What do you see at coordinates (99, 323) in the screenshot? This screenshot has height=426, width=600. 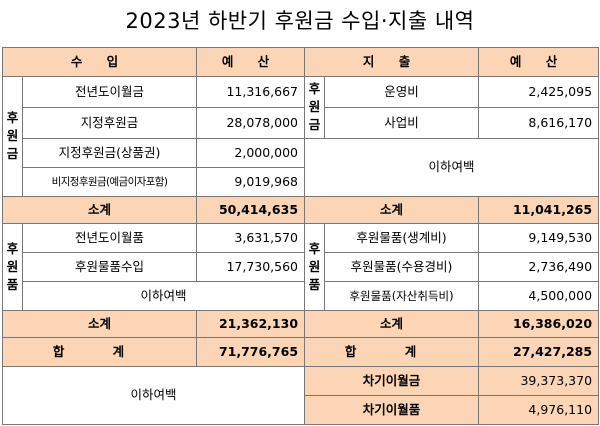 I see `income-goods-subtotal-label: 소계` at bounding box center [99, 323].